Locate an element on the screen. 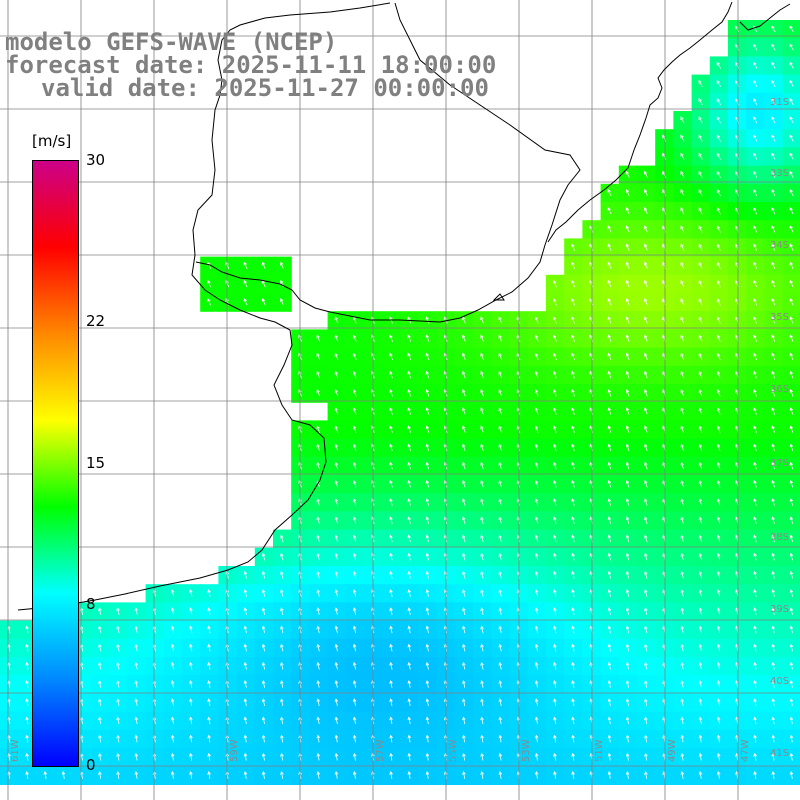  longitude-labels: 61W 59W 57W 55W 53W 51W 49W 47W is located at coordinates (380, 750).